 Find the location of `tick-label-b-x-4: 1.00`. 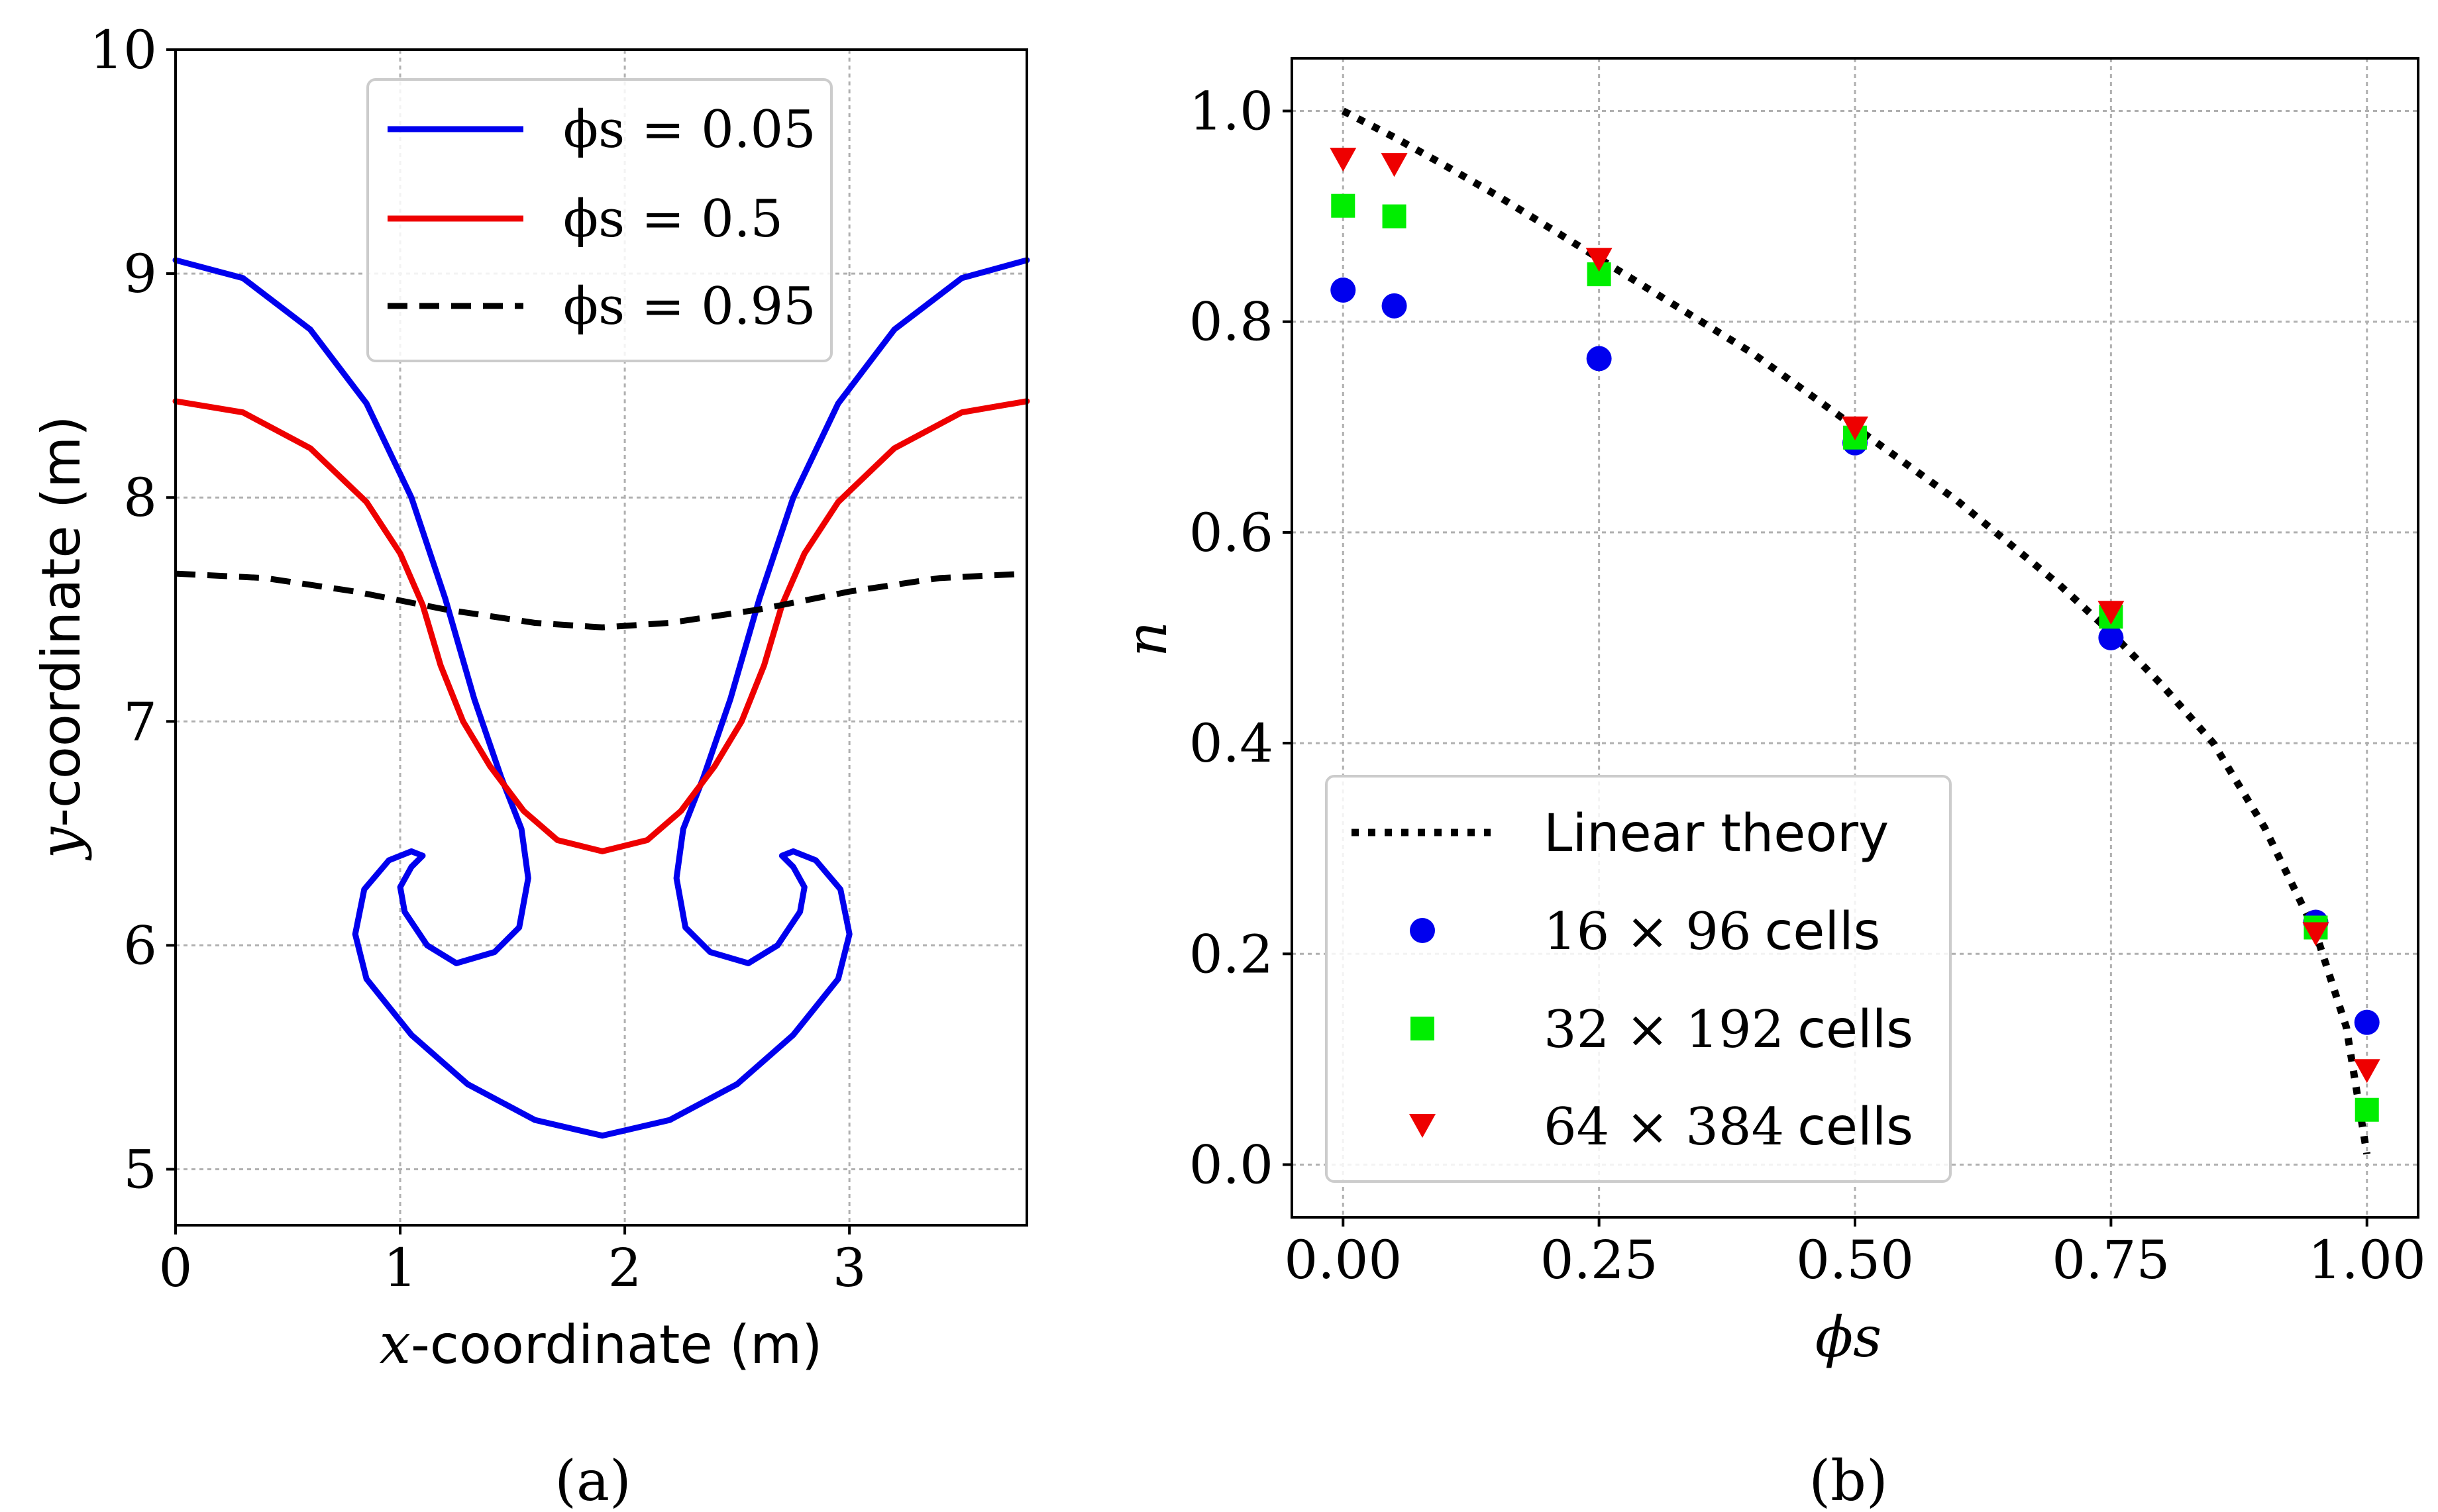

tick-label-b-x-4: 1.00 is located at coordinates (2367, 1260).